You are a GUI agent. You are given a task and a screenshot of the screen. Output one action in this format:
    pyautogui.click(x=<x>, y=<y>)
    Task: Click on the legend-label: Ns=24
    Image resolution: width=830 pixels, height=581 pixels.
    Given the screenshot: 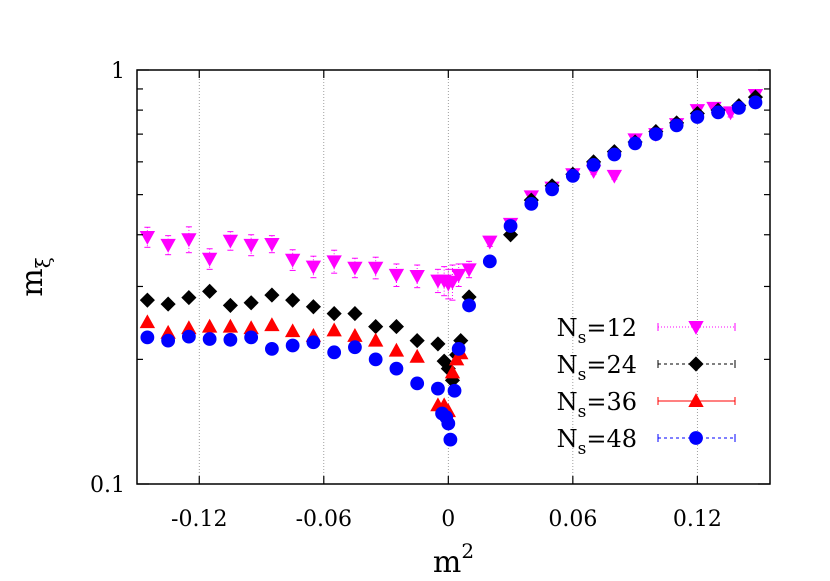 What is the action you would take?
    pyautogui.click(x=597, y=368)
    